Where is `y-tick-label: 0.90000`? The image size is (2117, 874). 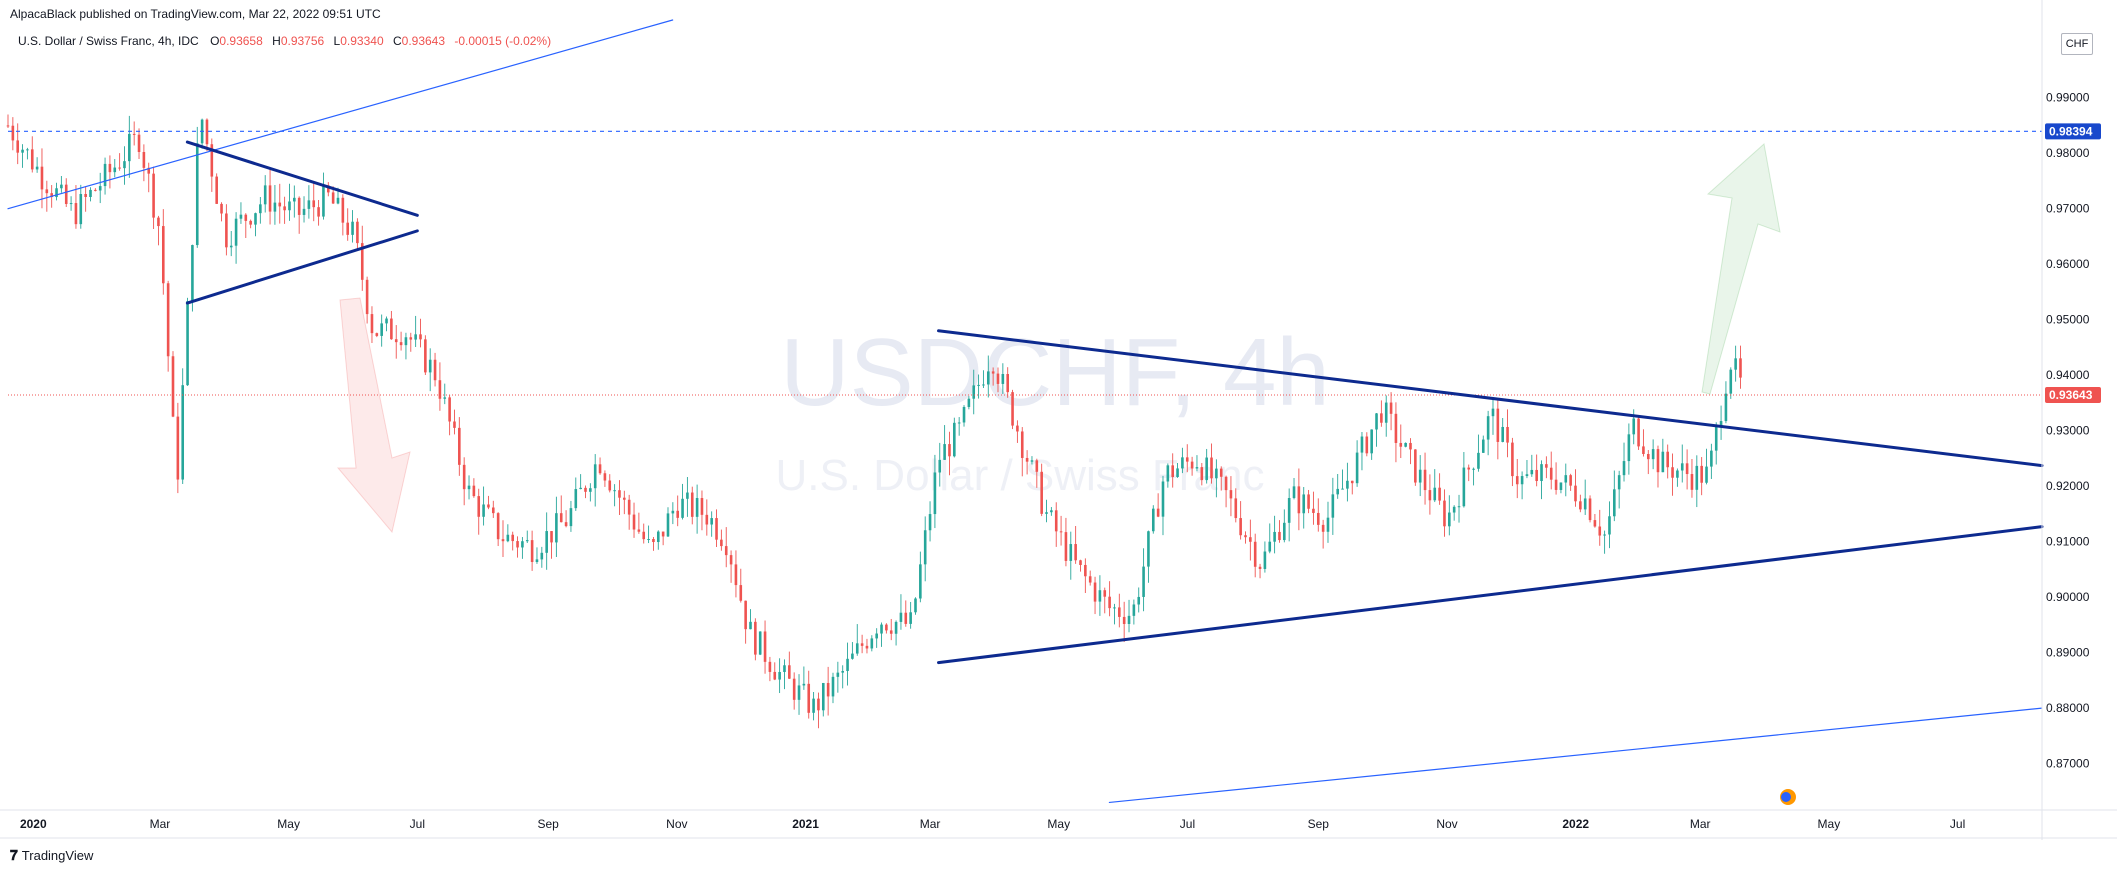 y-tick-label: 0.90000 is located at coordinates (2068, 597).